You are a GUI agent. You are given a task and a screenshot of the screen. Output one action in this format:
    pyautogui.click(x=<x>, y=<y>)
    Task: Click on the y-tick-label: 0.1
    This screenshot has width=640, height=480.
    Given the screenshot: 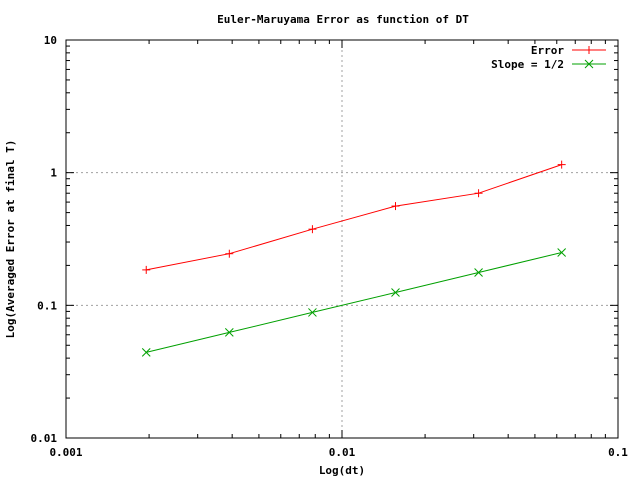 What is the action you would take?
    pyautogui.click(x=47, y=305)
    